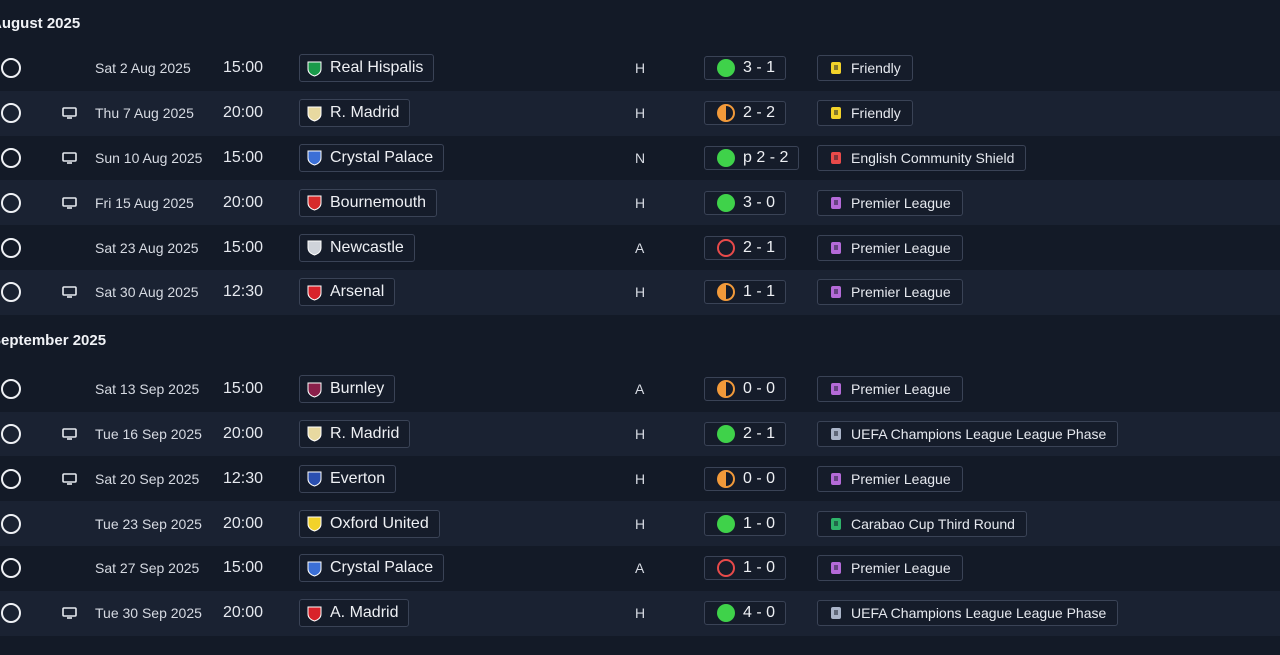 This screenshot has width=1280, height=655. What do you see at coordinates (366, 68) in the screenshot?
I see `opponent-button: Real Hispalis` at bounding box center [366, 68].